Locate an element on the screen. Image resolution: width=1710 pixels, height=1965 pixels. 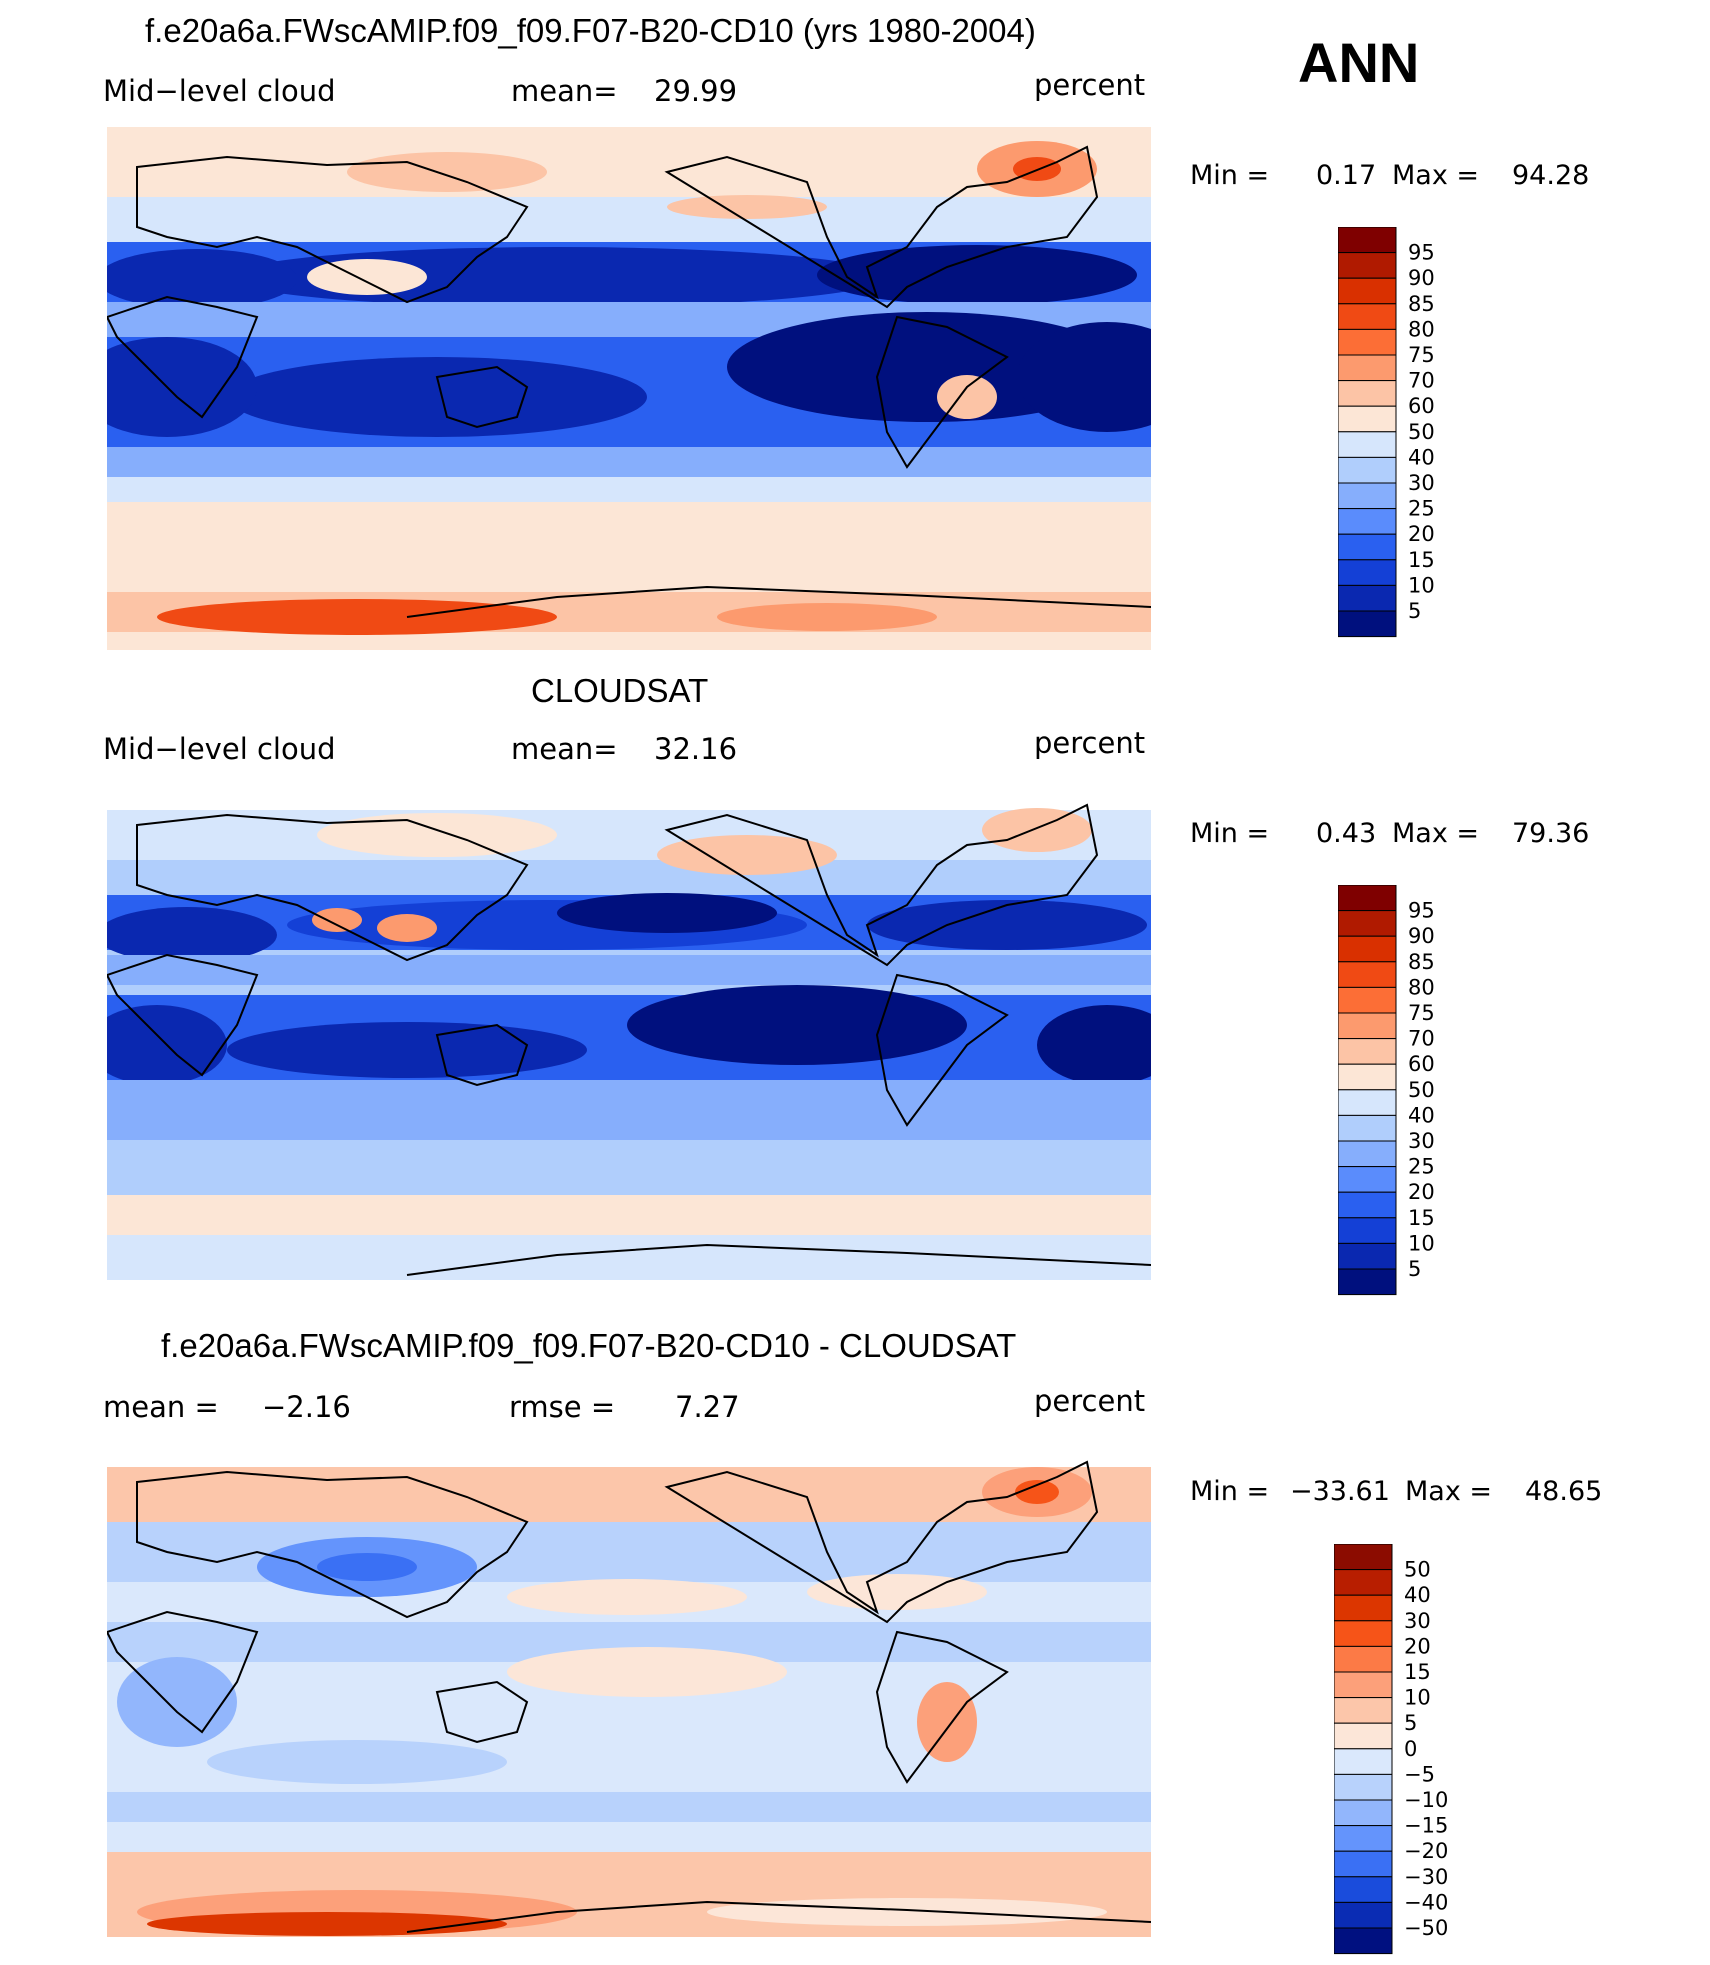
colorbar-tick-label: 10 is located at coordinates (1421, 585).